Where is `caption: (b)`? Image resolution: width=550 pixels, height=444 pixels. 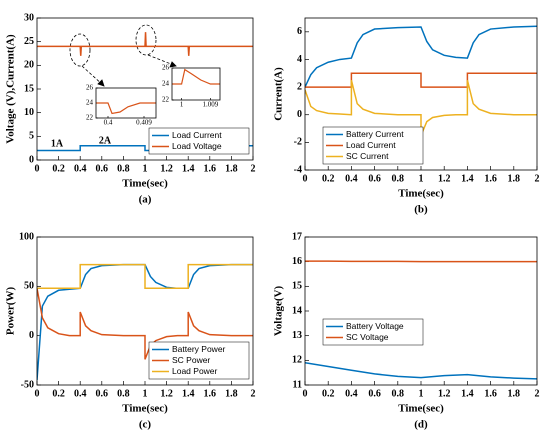 caption: (b) is located at coordinates (421, 210).